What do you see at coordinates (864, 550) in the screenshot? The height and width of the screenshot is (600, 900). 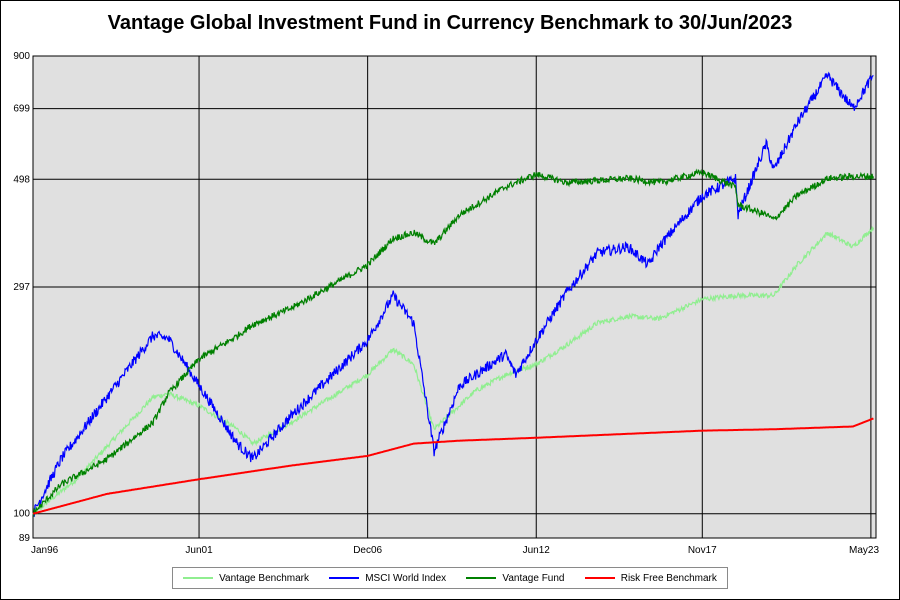 I see `x-tick-label: May23` at bounding box center [864, 550].